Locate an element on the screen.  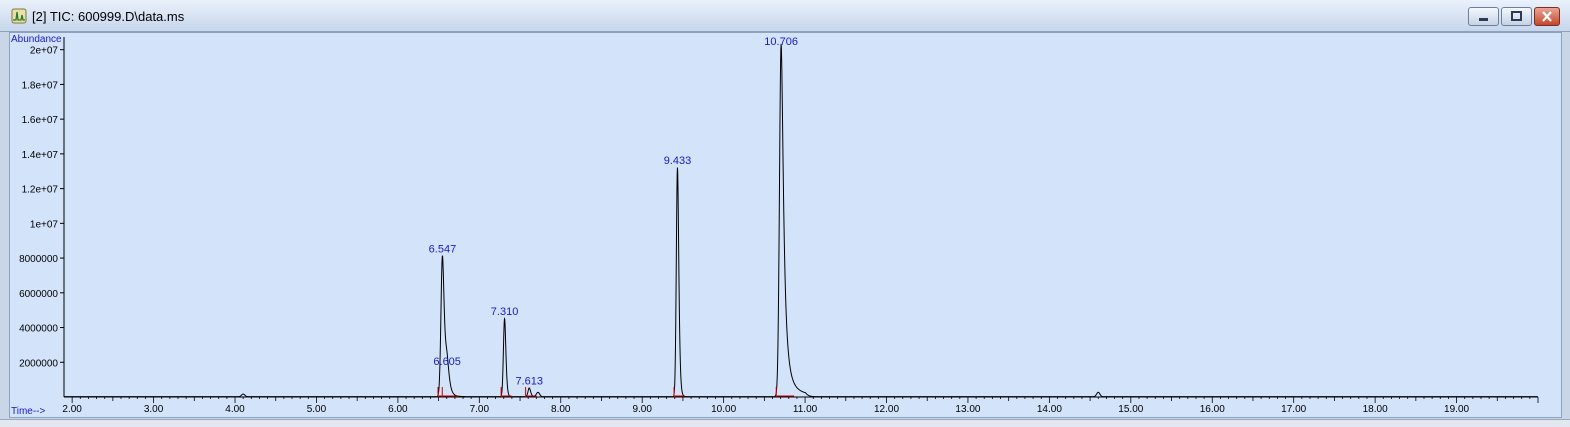
y-tick-label: 1.2e+07 is located at coordinates (40, 190).